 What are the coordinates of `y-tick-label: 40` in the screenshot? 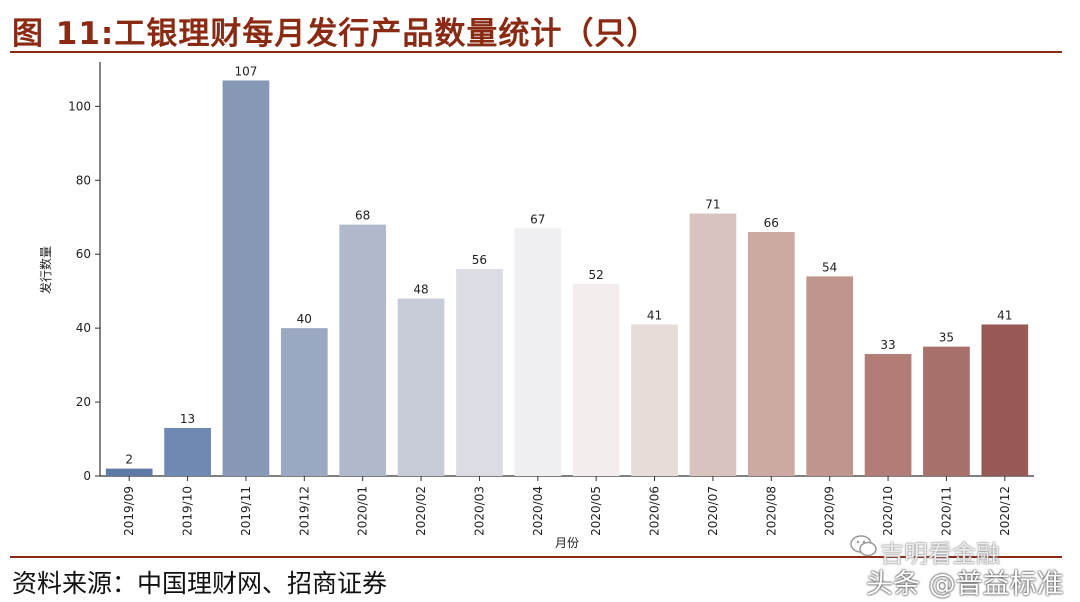 It's located at (83, 328).